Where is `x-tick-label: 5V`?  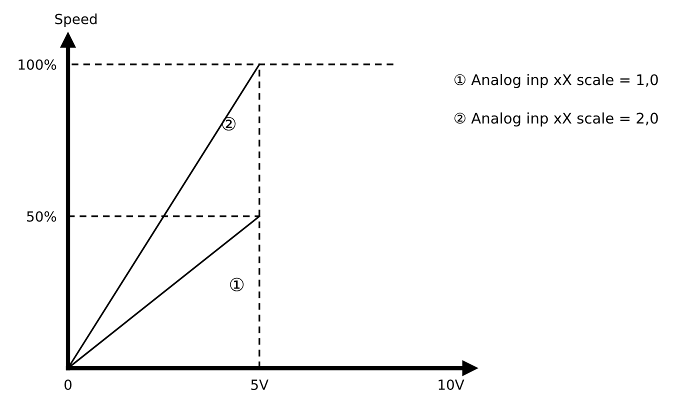
x-tick-label: 5V is located at coordinates (259, 385).